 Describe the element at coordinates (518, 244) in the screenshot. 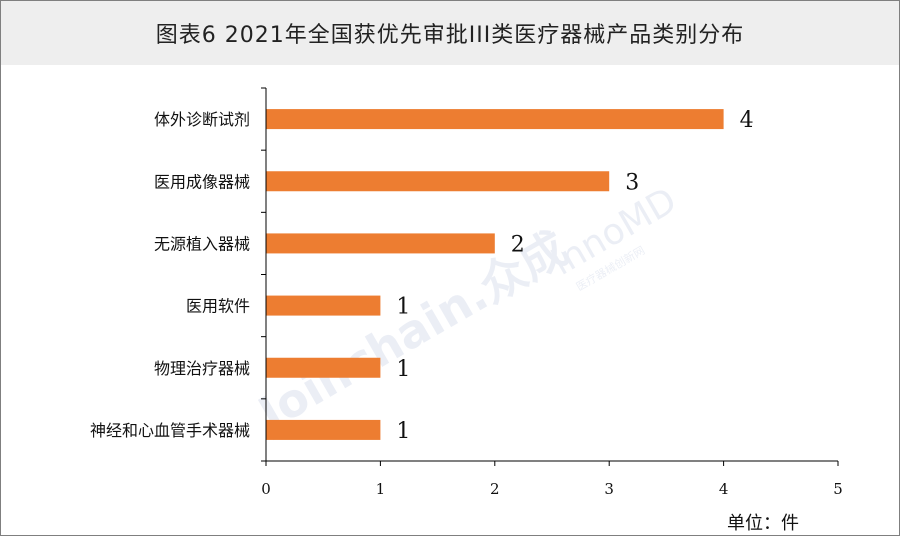

I see `value-label-2: 2` at that location.